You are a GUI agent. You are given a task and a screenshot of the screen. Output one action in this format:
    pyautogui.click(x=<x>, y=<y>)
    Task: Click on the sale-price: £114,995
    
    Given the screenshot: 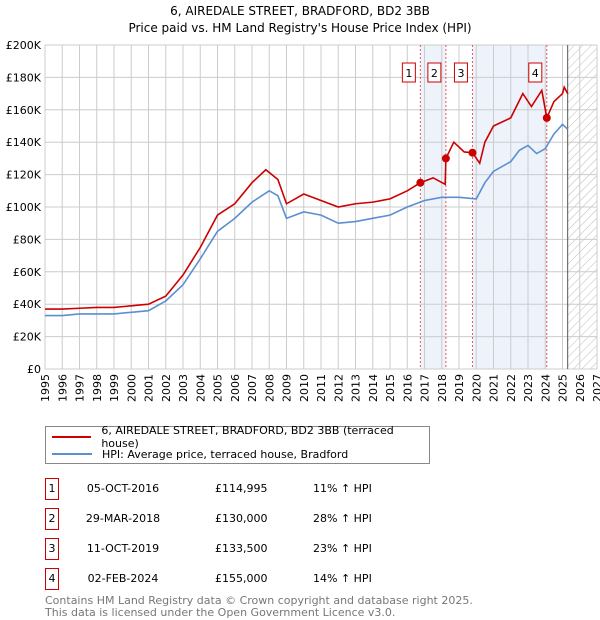 What is the action you would take?
    pyautogui.click(x=241, y=488)
    